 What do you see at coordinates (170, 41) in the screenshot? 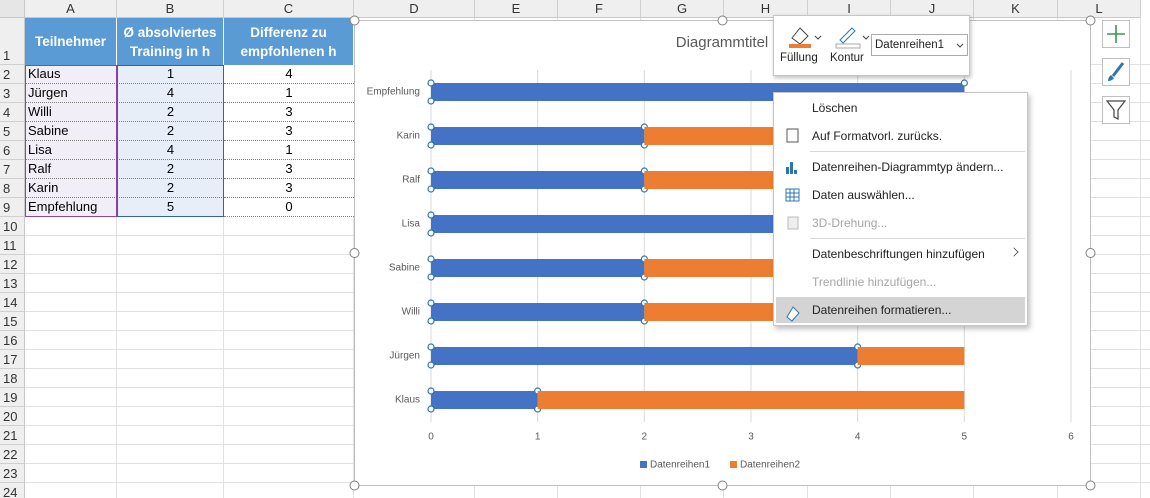
I see `table-header-cell: Ø absolviertes Training in h` at bounding box center [170, 41].